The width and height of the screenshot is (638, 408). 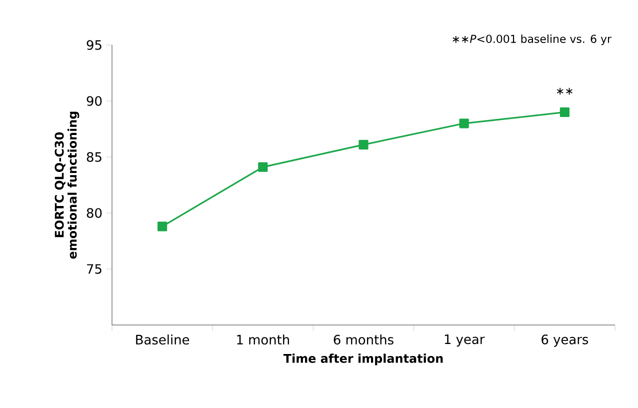 What do you see at coordinates (565, 340) in the screenshot?
I see `x-tick-label: 6 years` at bounding box center [565, 340].